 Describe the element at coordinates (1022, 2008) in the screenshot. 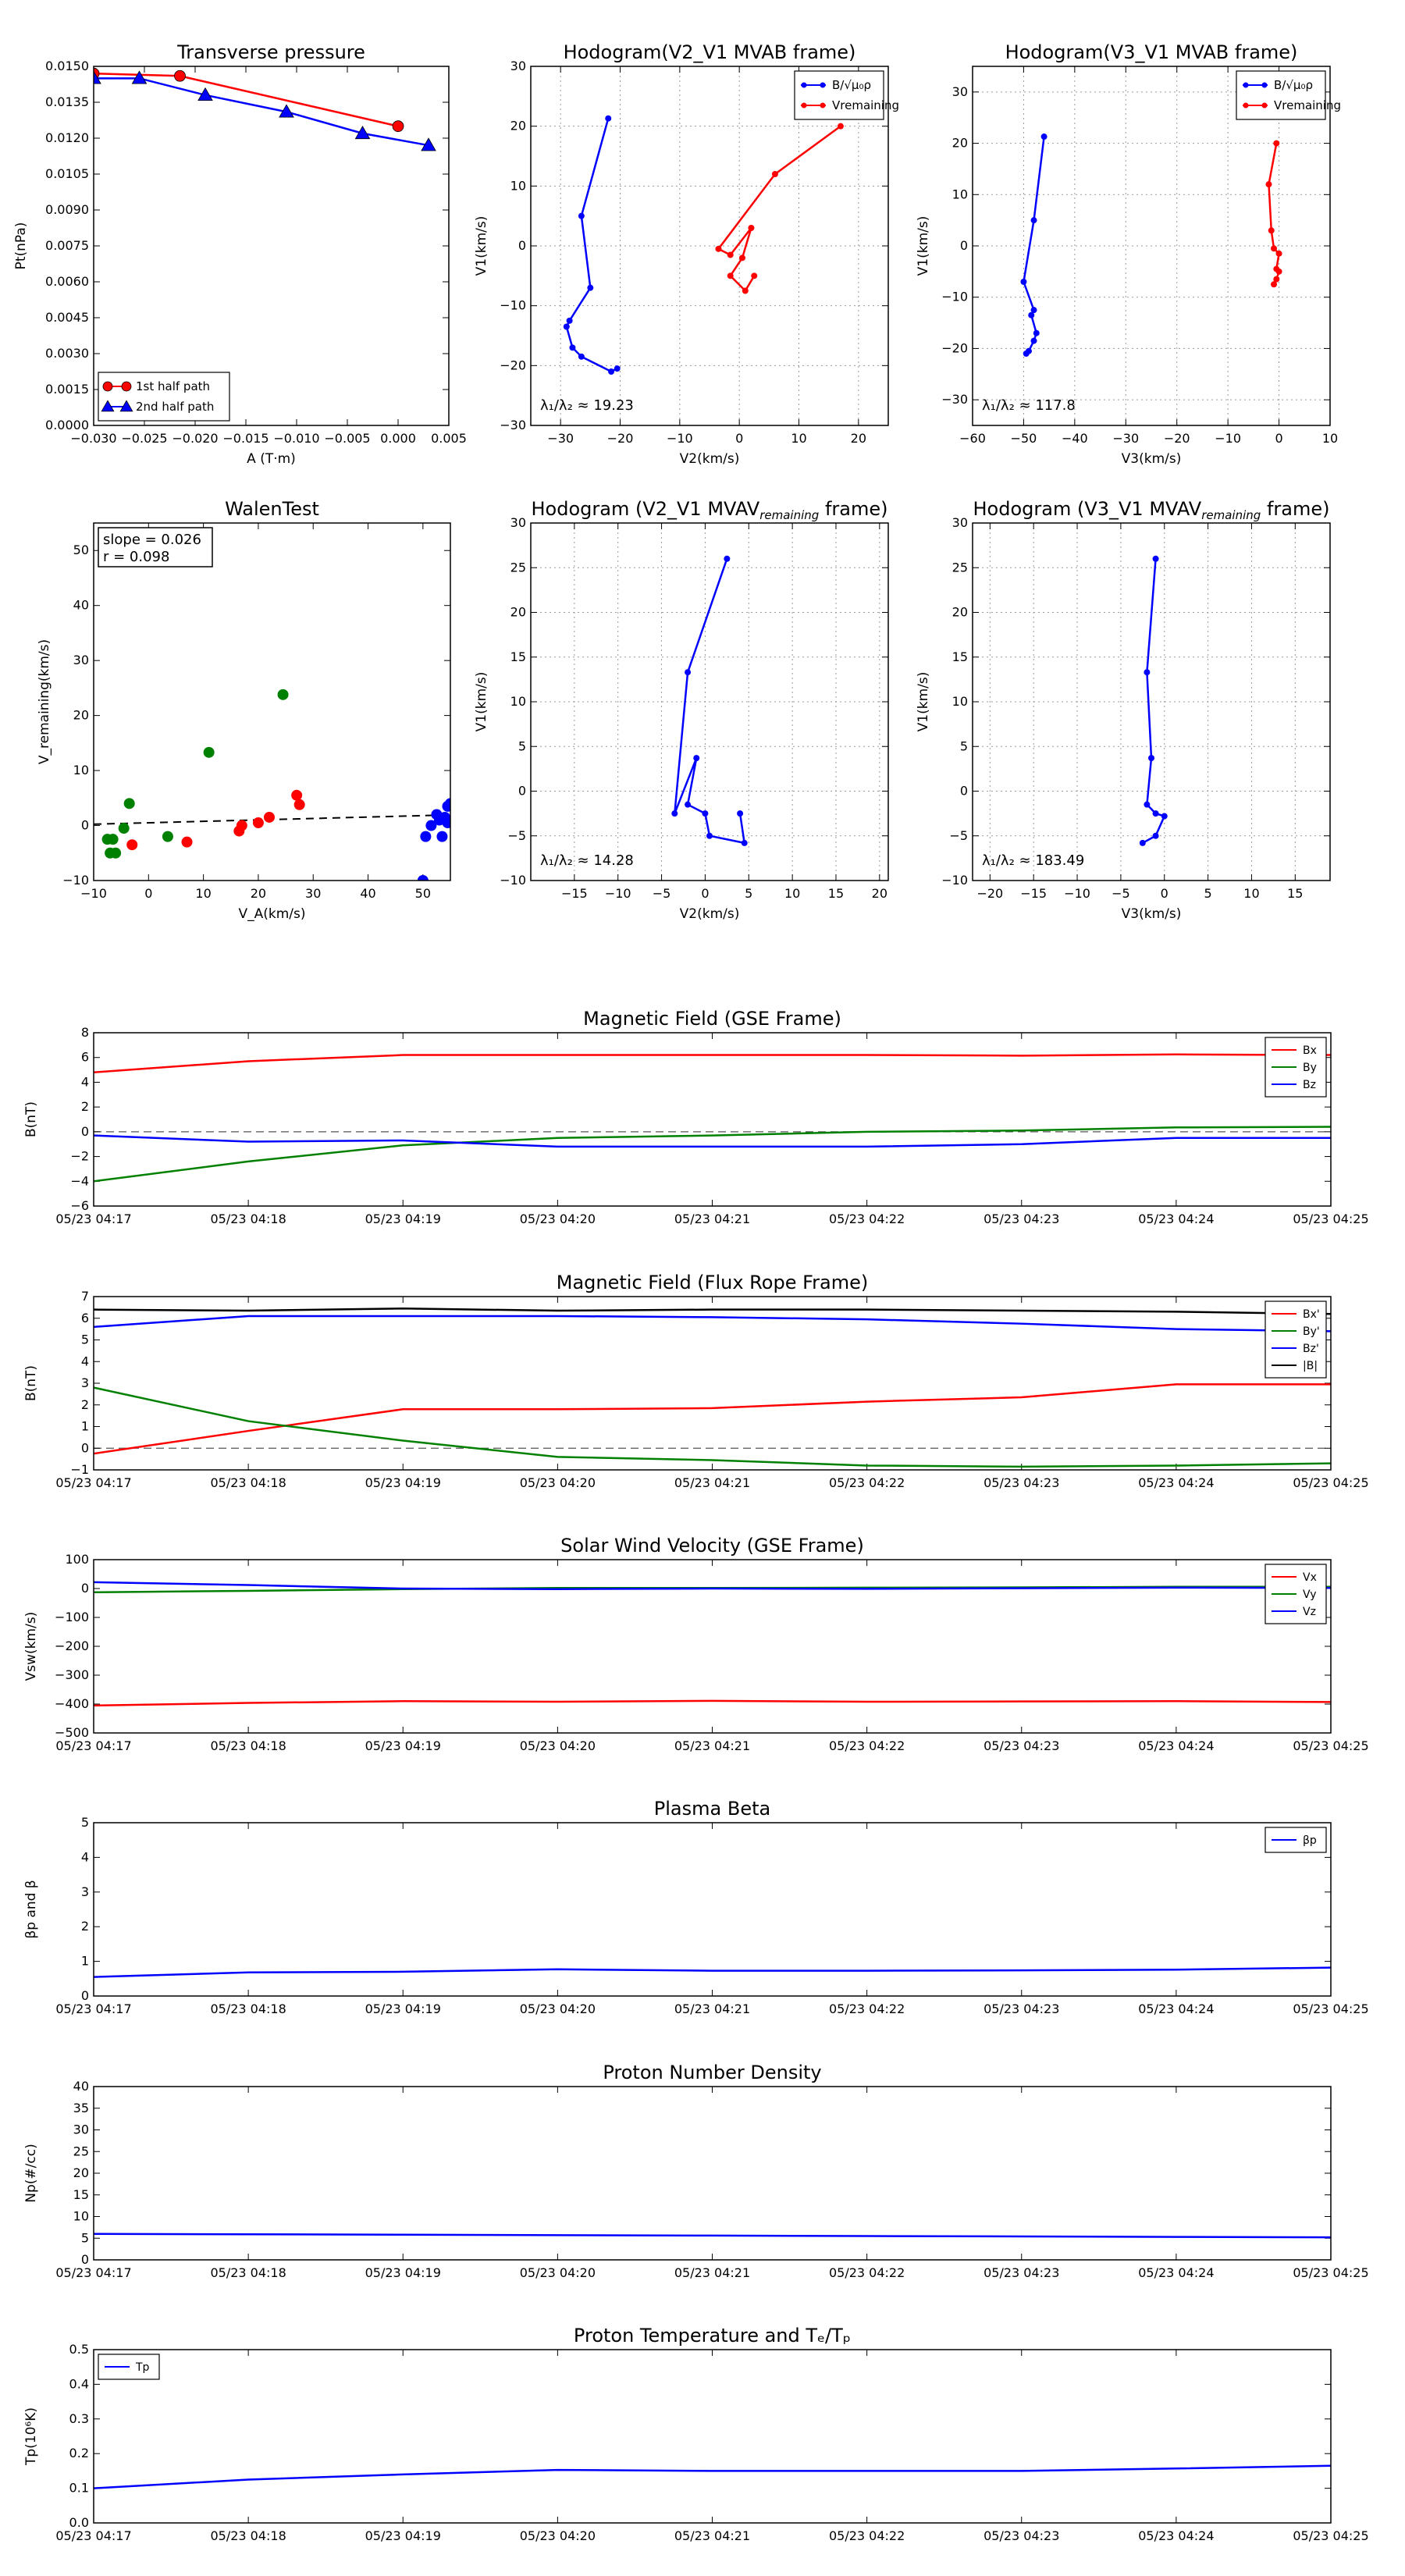

I see `x-tick-label: 05/23 04:23` at that location.